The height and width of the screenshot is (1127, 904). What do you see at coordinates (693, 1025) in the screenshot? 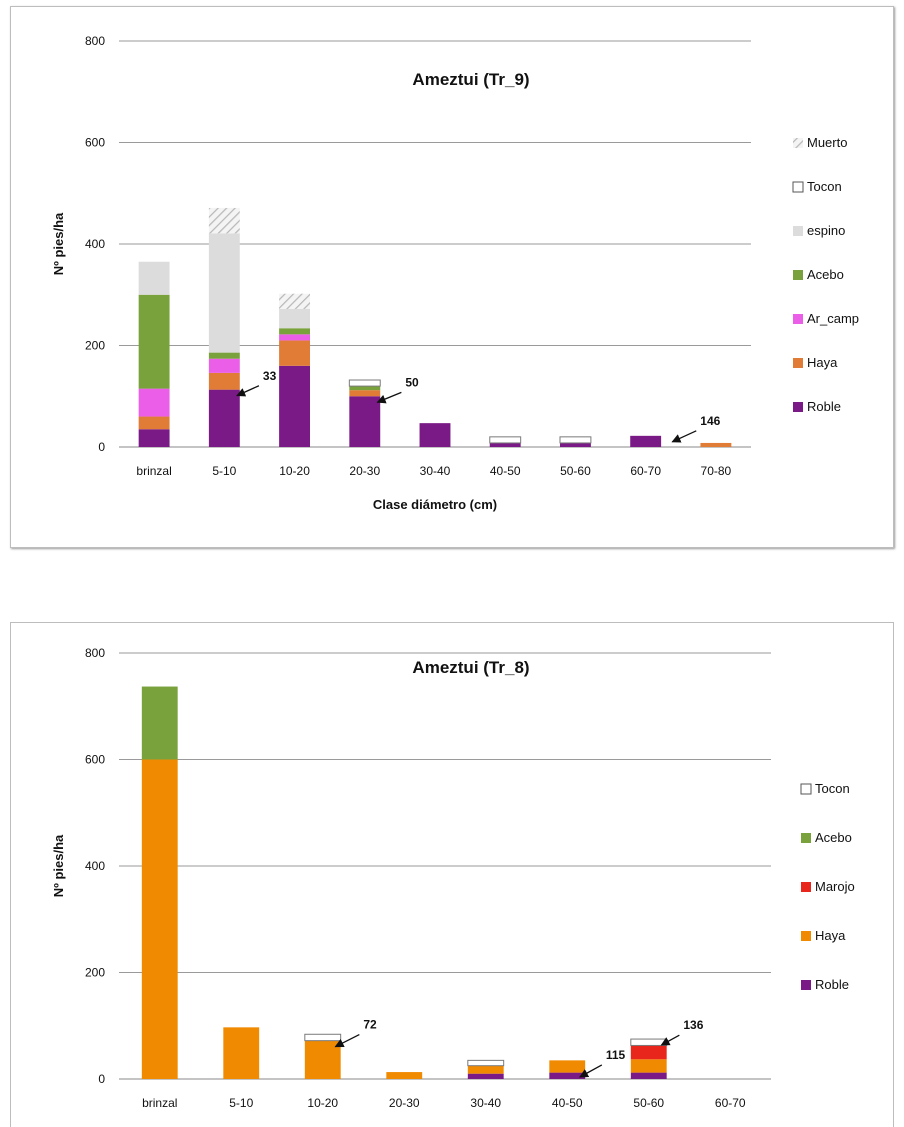
I see `annotation-label: 136` at bounding box center [693, 1025].